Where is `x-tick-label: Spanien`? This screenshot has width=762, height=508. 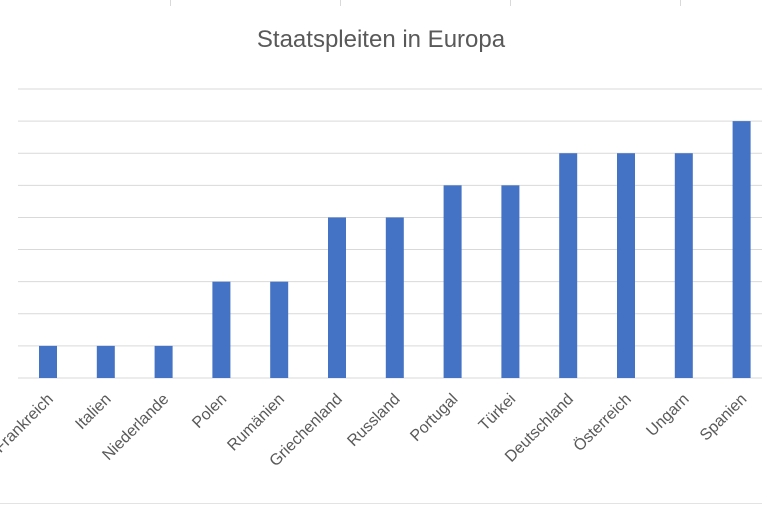
x-tick-label: Spanien is located at coordinates (724, 418).